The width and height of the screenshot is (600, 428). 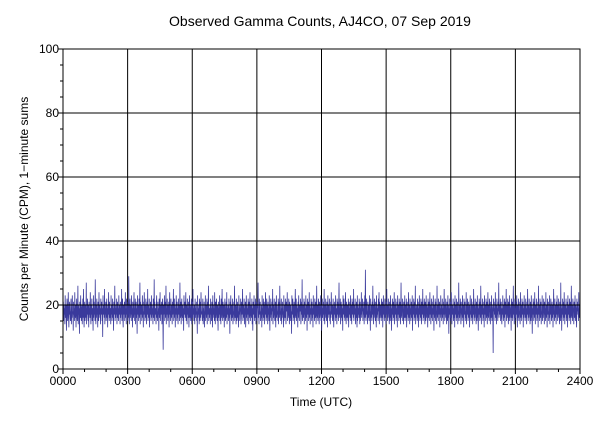 What do you see at coordinates (127, 381) in the screenshot?
I see `x-tick-label: 0300` at bounding box center [127, 381].